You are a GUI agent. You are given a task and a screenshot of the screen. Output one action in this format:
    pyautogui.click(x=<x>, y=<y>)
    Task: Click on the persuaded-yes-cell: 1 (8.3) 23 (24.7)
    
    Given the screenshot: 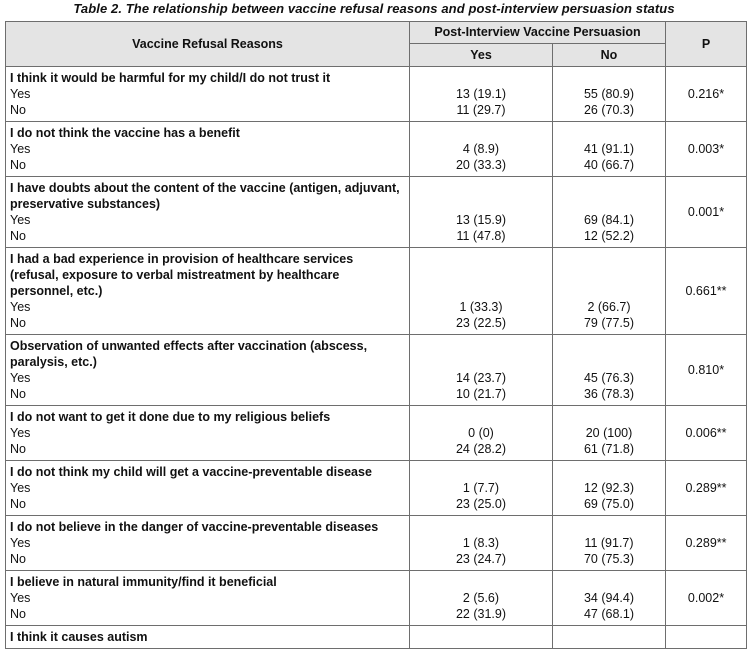 What is the action you would take?
    pyautogui.click(x=481, y=543)
    